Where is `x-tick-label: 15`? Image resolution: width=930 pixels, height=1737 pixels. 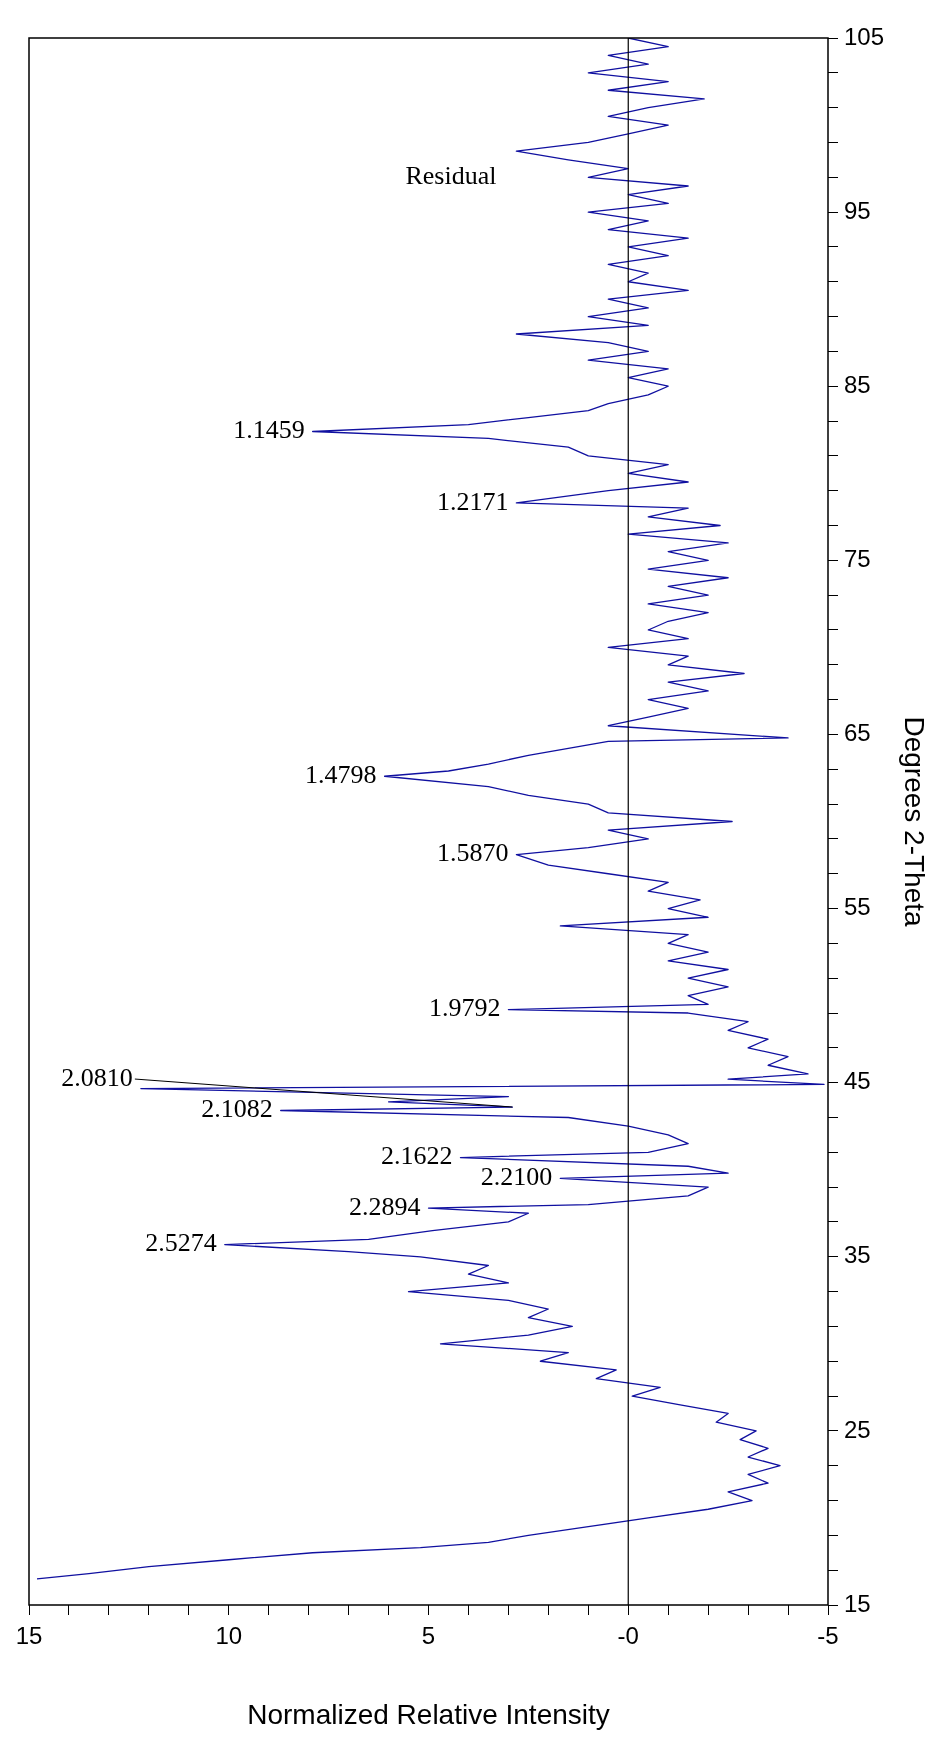
x-tick-label: 15 is located at coordinates (29, 1636).